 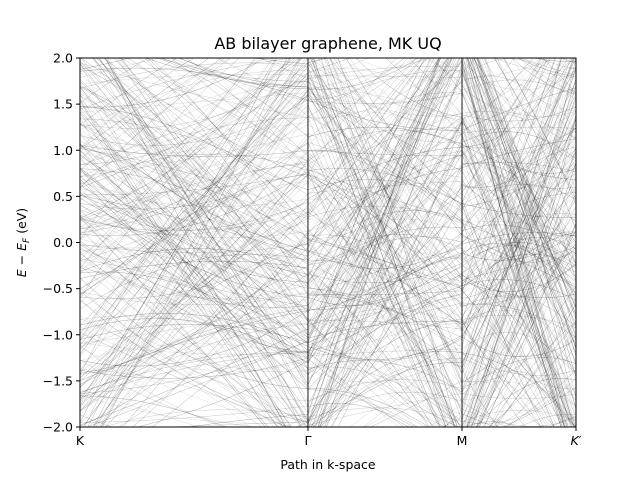 What do you see at coordinates (21, 223) in the screenshot?
I see `y-axis-label-unit: (eV)` at bounding box center [21, 223].